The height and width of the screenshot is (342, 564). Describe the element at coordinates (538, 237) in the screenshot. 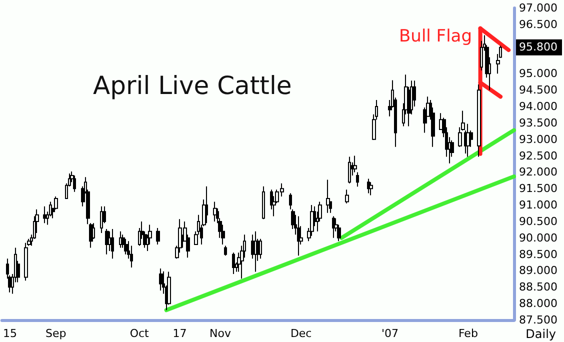

I see `y-tick-label: 90.000` at that location.